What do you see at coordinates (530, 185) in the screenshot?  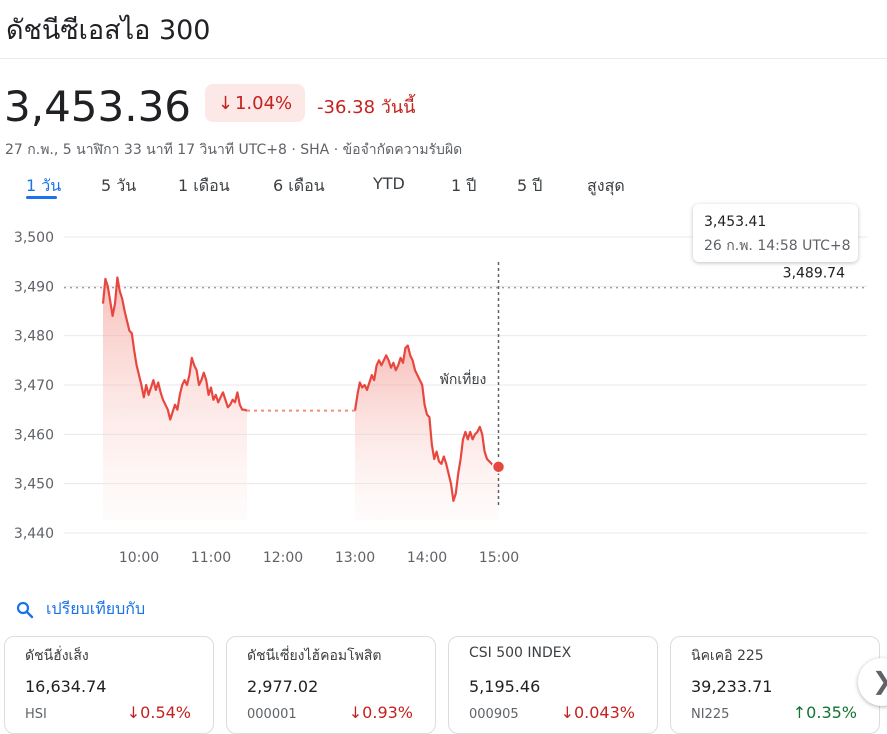 I see `tab-5y: 5 ปี` at bounding box center [530, 185].